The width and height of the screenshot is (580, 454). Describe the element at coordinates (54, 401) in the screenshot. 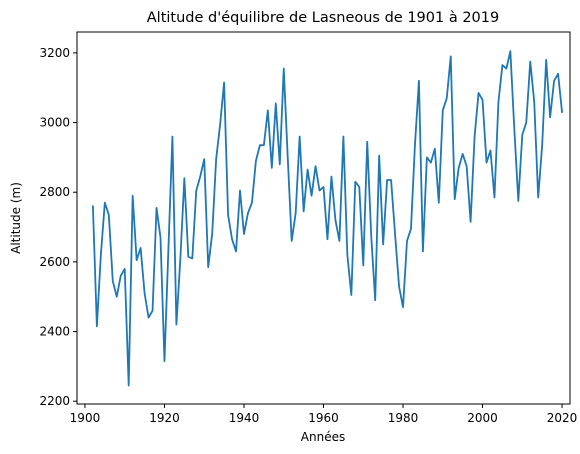

I see `y-tick-label: 2200` at that location.